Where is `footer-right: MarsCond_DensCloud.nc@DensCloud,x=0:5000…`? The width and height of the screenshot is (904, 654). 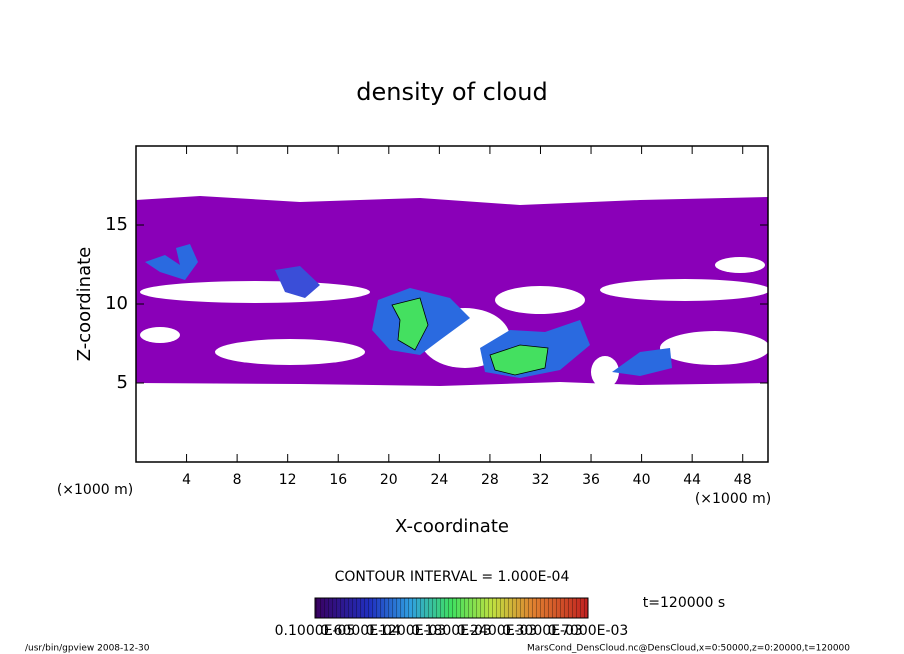 footer-right: MarsCond_DensCloud.nc@DensCloud,x=0:5000… is located at coordinates (688, 649).